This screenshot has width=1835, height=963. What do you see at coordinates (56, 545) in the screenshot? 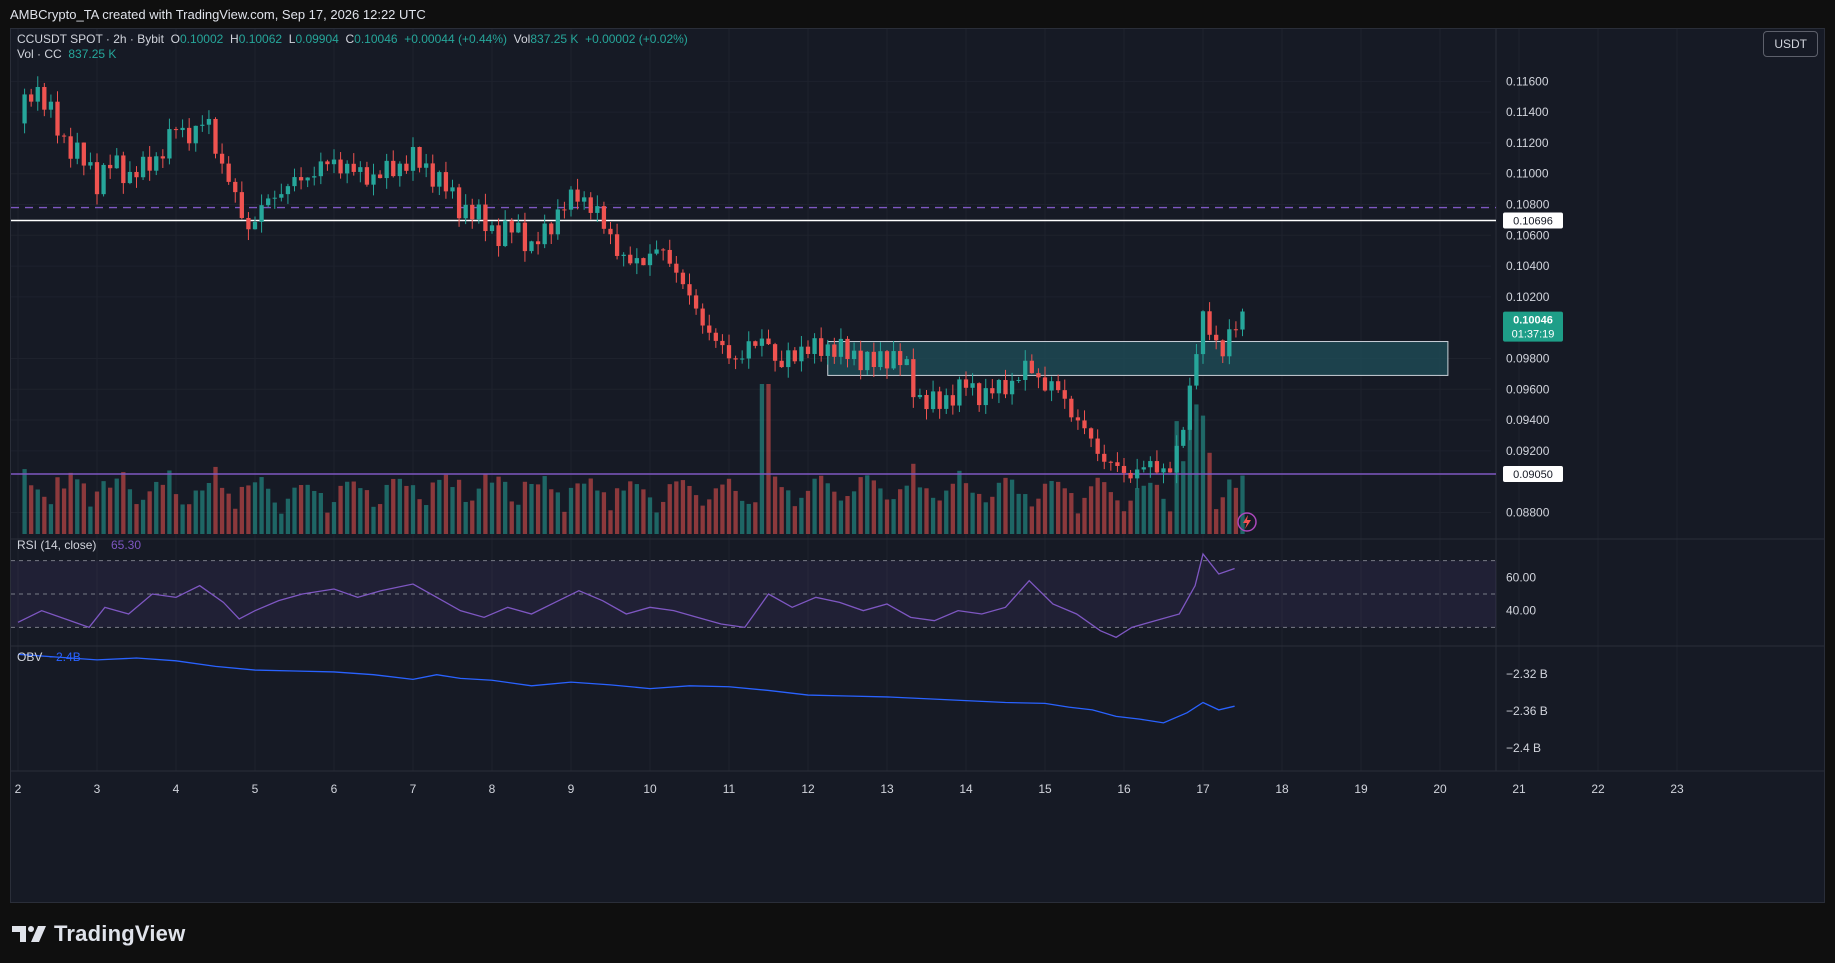
I see `rsi-label: RSI (14, close)` at bounding box center [56, 545].